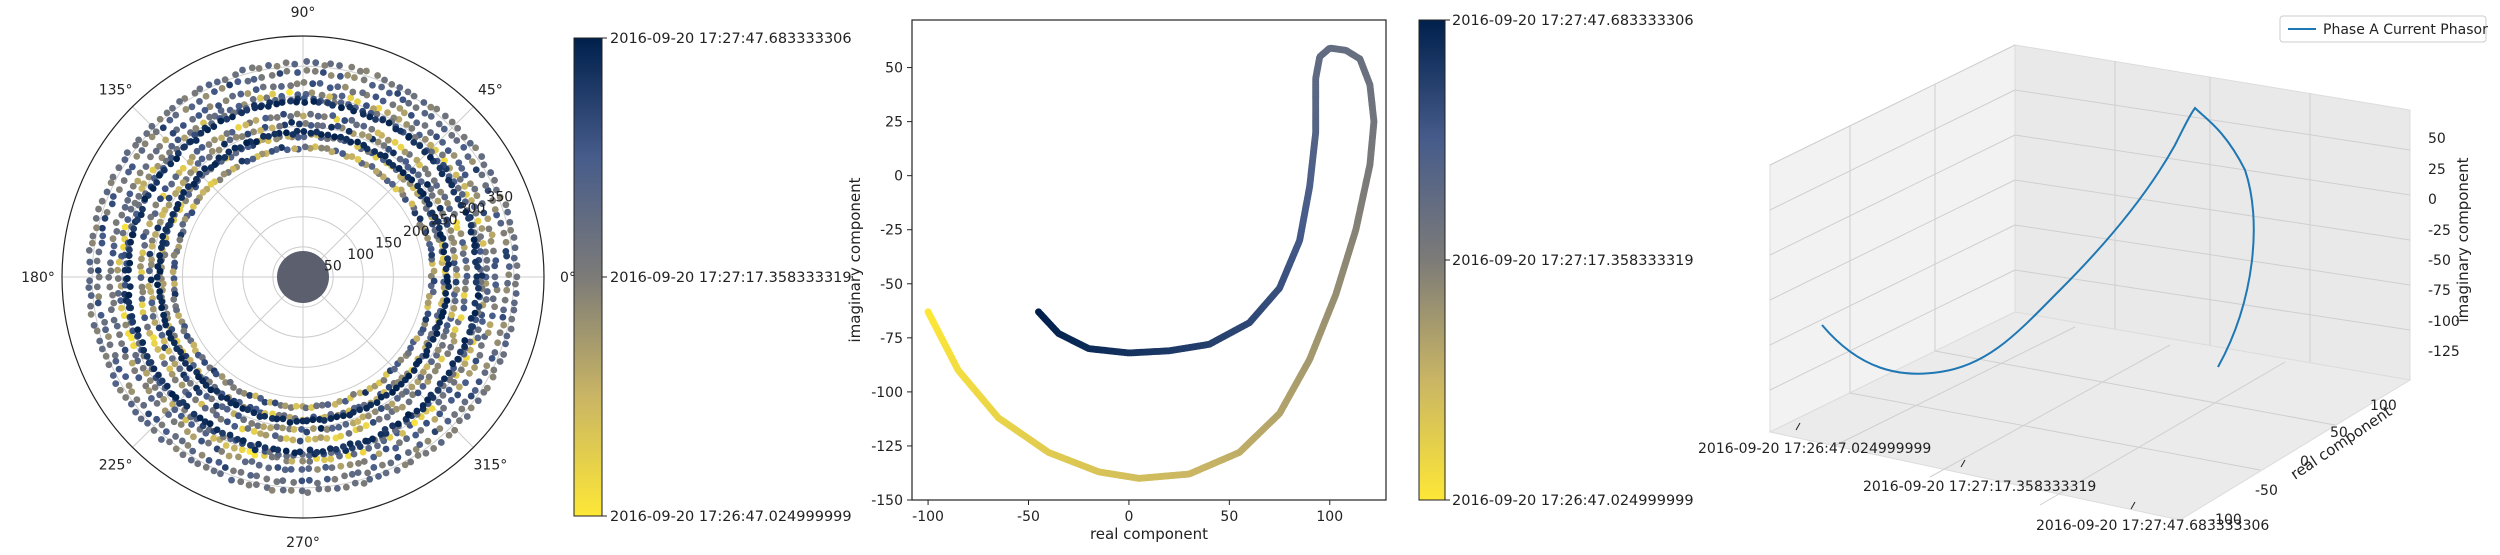 The height and width of the screenshot is (555, 2500). I want to click on cartesian-x-axis-label: real component, so click(1149, 534).